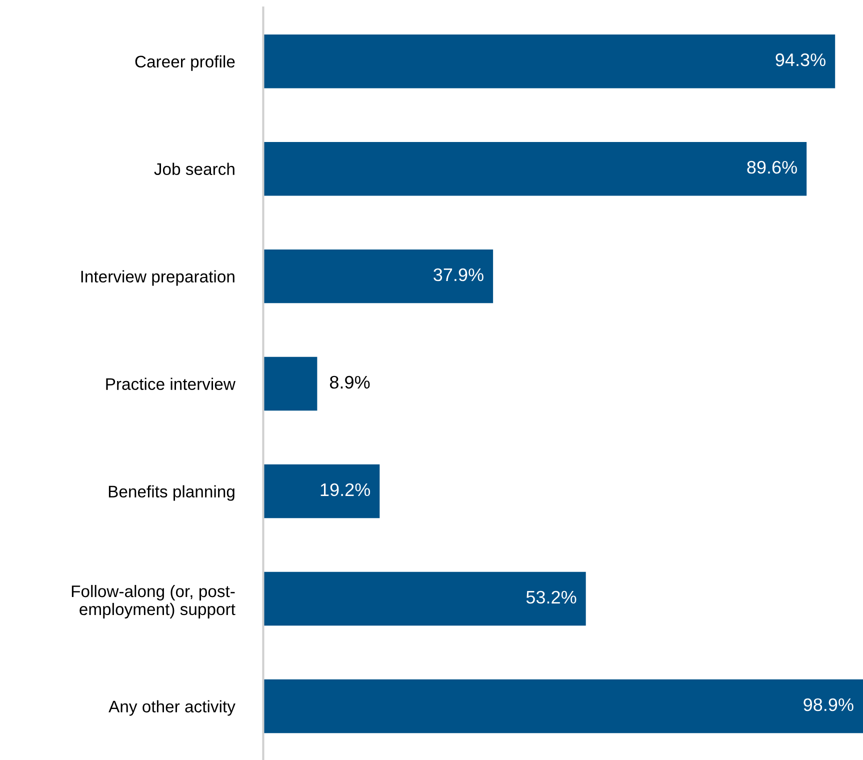 The image size is (863, 760). I want to click on data-label: 37.9%, so click(459, 275).